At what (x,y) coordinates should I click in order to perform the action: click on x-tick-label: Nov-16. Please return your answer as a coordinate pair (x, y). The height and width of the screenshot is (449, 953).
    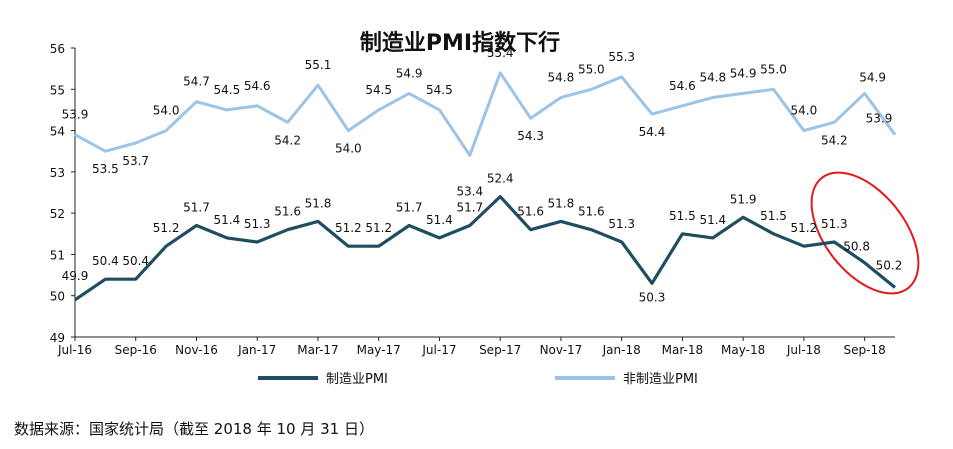
    Looking at the image, I should click on (196, 350).